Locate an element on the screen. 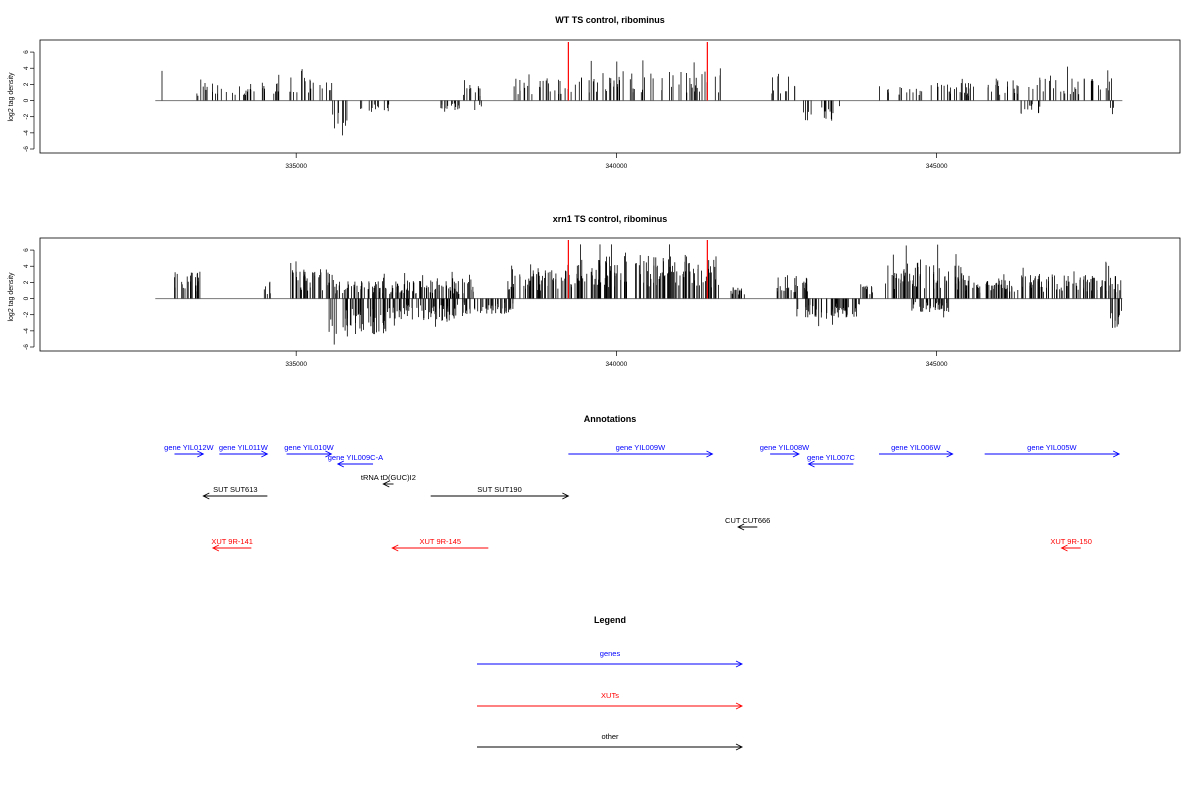  annotation-feature: SUT SUT190 is located at coordinates (500, 492).